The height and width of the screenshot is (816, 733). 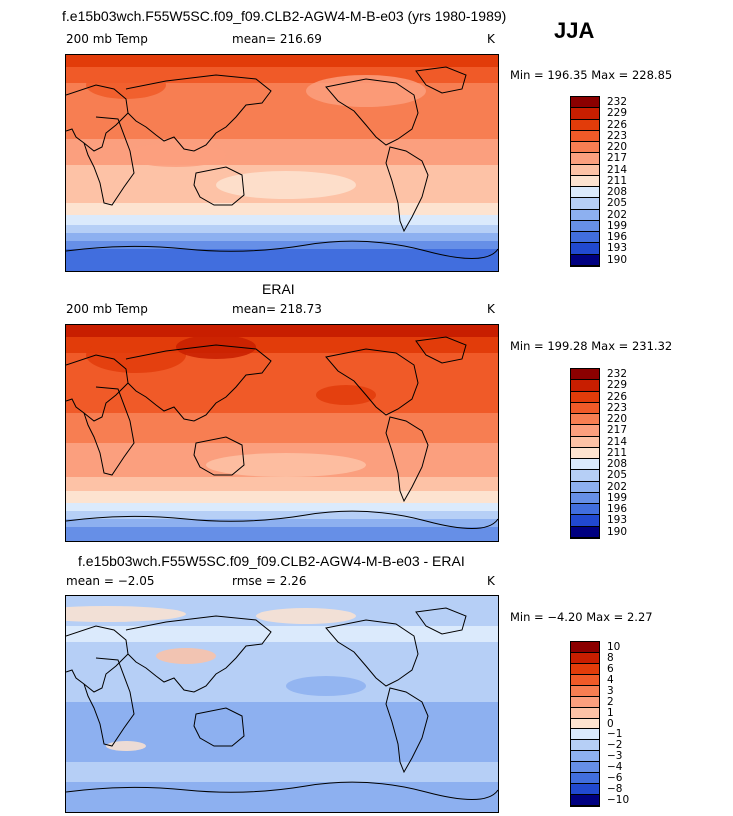 What do you see at coordinates (617, 396) in the screenshot?
I see `colorbar-level-label: 226` at bounding box center [617, 396].